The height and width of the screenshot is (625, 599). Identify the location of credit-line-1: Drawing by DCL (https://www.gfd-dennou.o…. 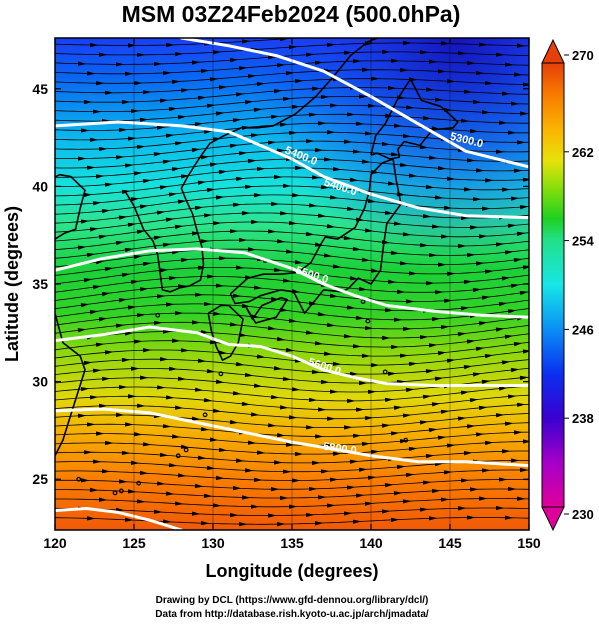
(292, 600).